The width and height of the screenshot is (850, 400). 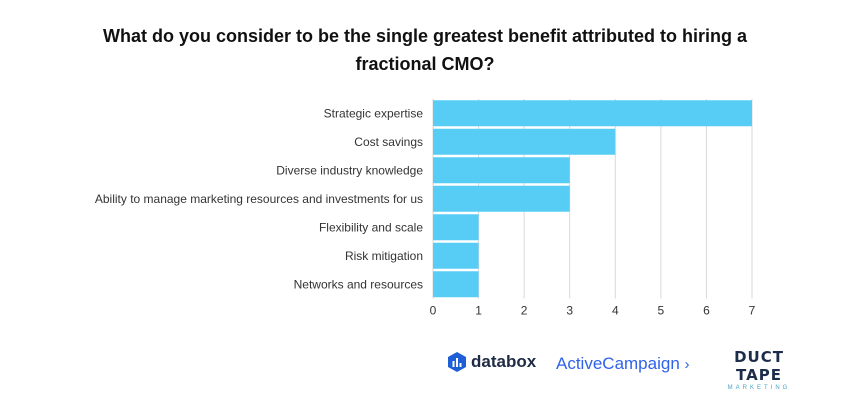 What do you see at coordinates (457, 362) in the screenshot?
I see `databox-icon` at bounding box center [457, 362].